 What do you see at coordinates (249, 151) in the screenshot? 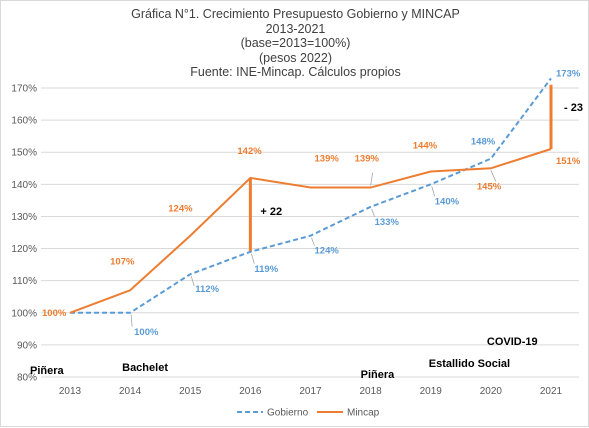
I see `mincap-data-label: 142%` at bounding box center [249, 151].